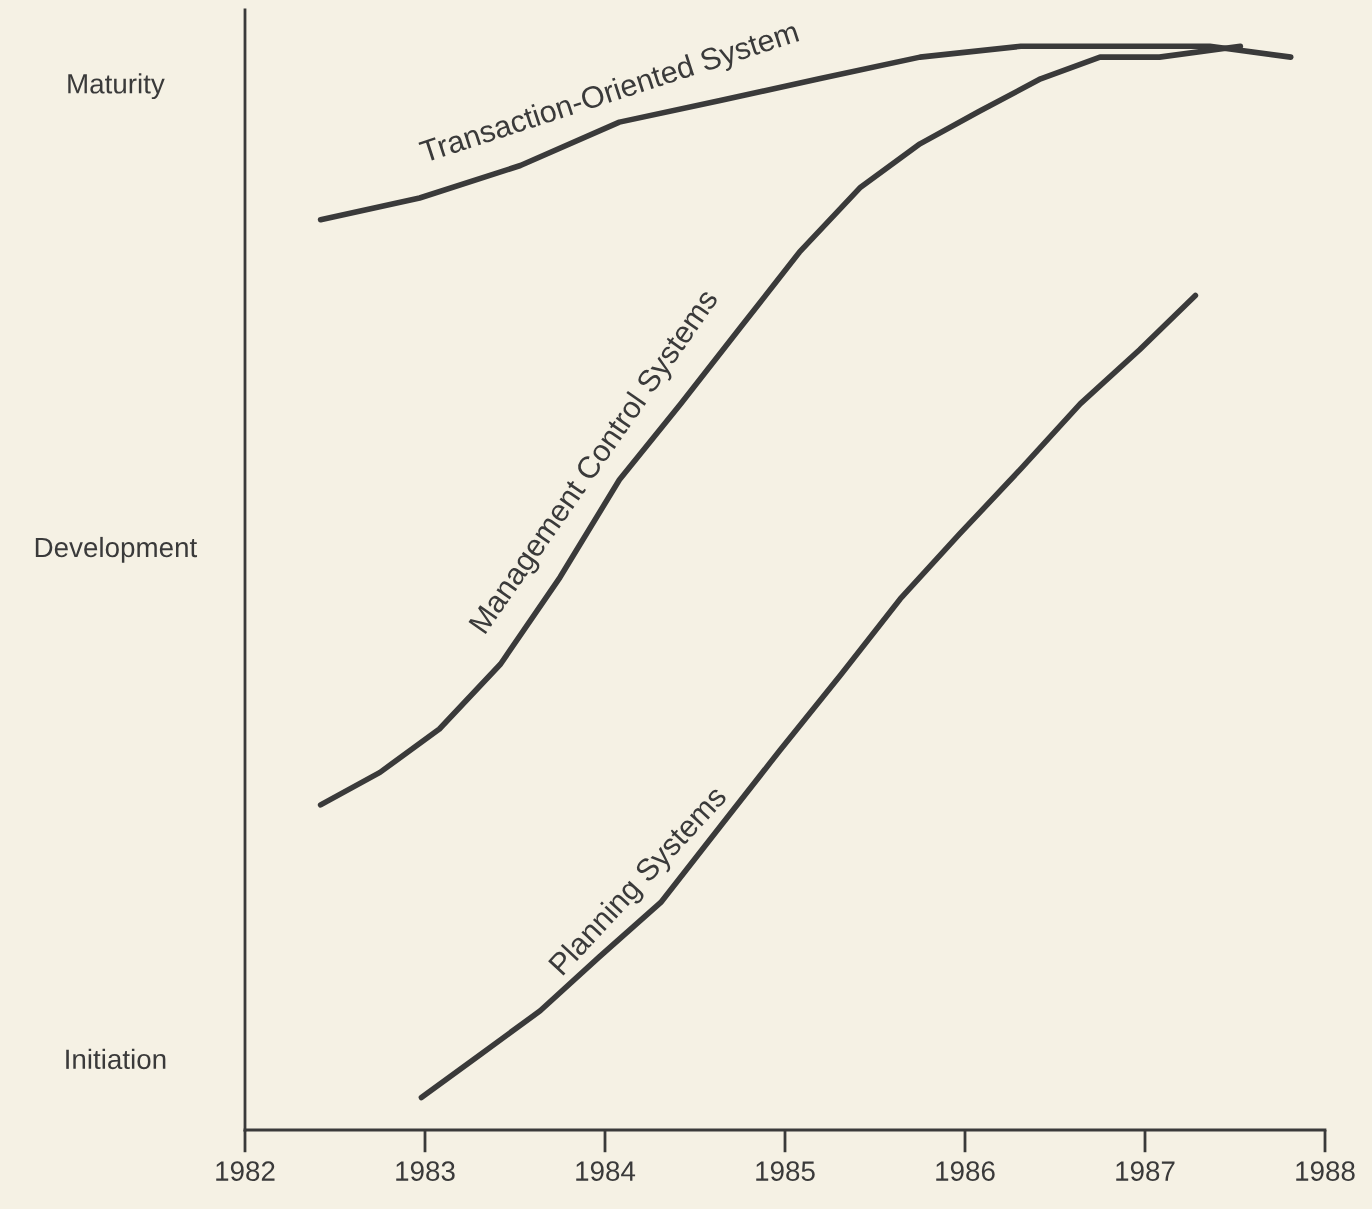 This screenshot has height=1209, width=1372. Describe the element at coordinates (116, 1059) in the screenshot. I see `text: Initiation` at that location.